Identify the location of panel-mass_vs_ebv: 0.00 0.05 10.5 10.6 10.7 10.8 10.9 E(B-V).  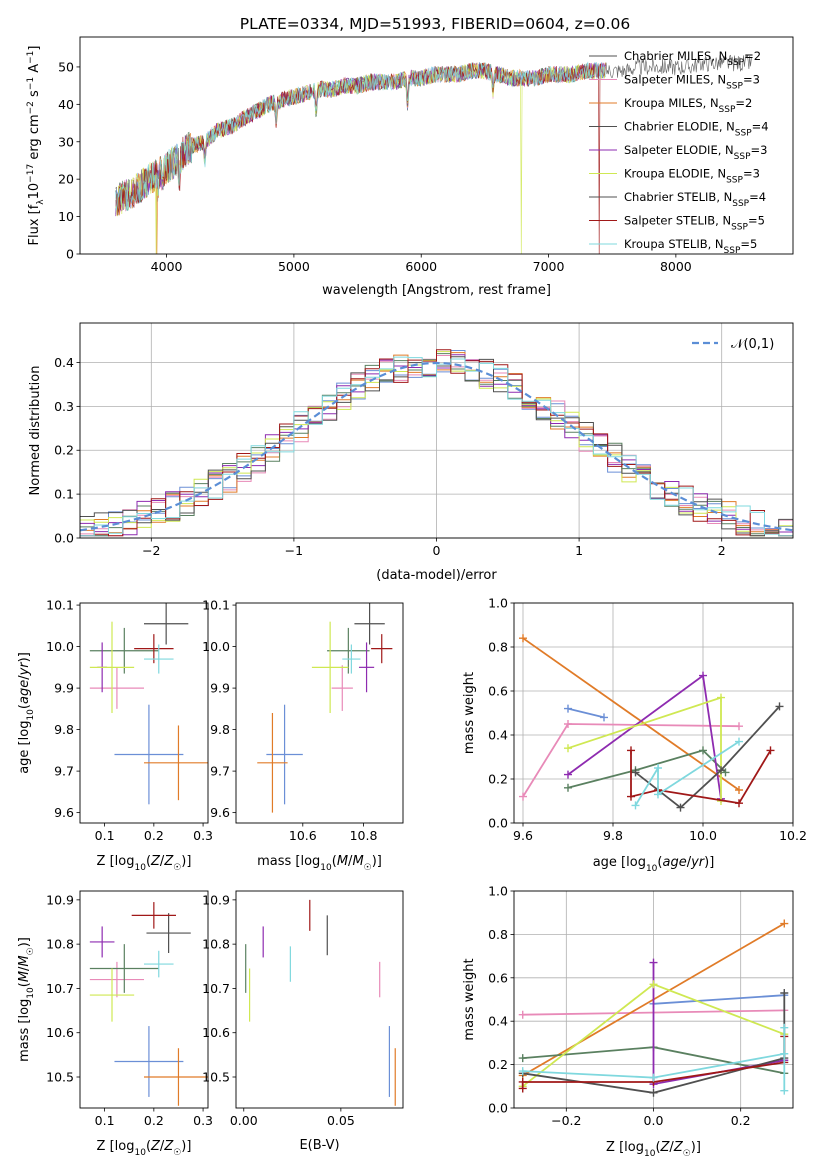
(303, 1021).